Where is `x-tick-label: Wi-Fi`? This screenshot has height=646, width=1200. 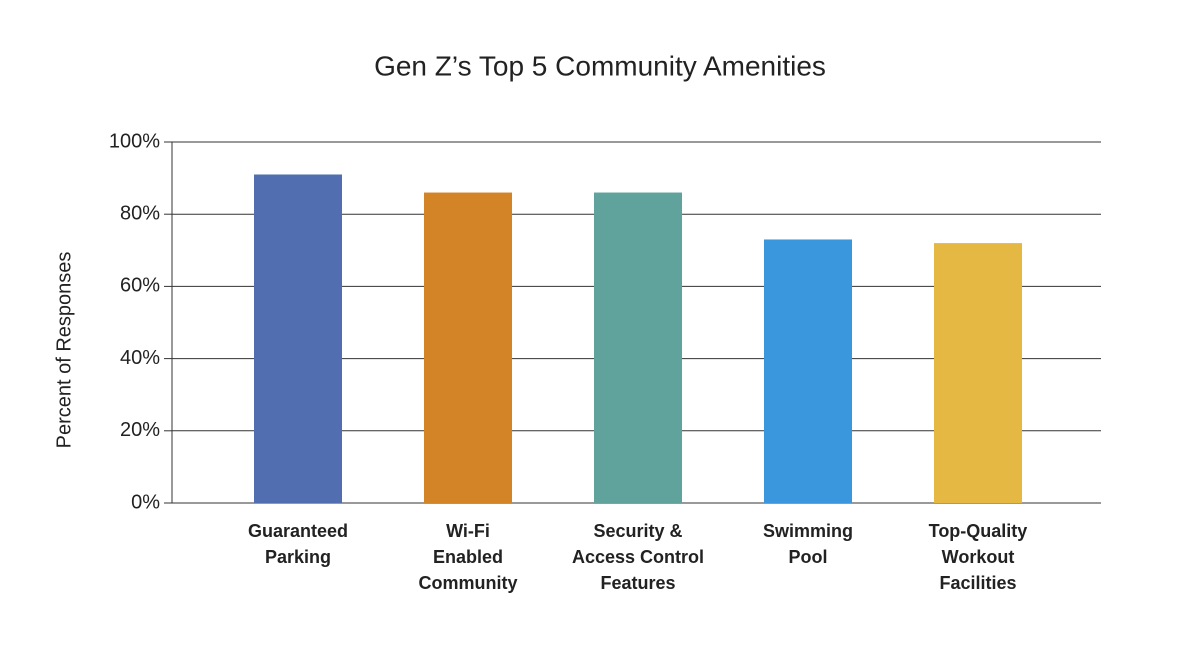
x-tick-label: Wi-Fi is located at coordinates (468, 531).